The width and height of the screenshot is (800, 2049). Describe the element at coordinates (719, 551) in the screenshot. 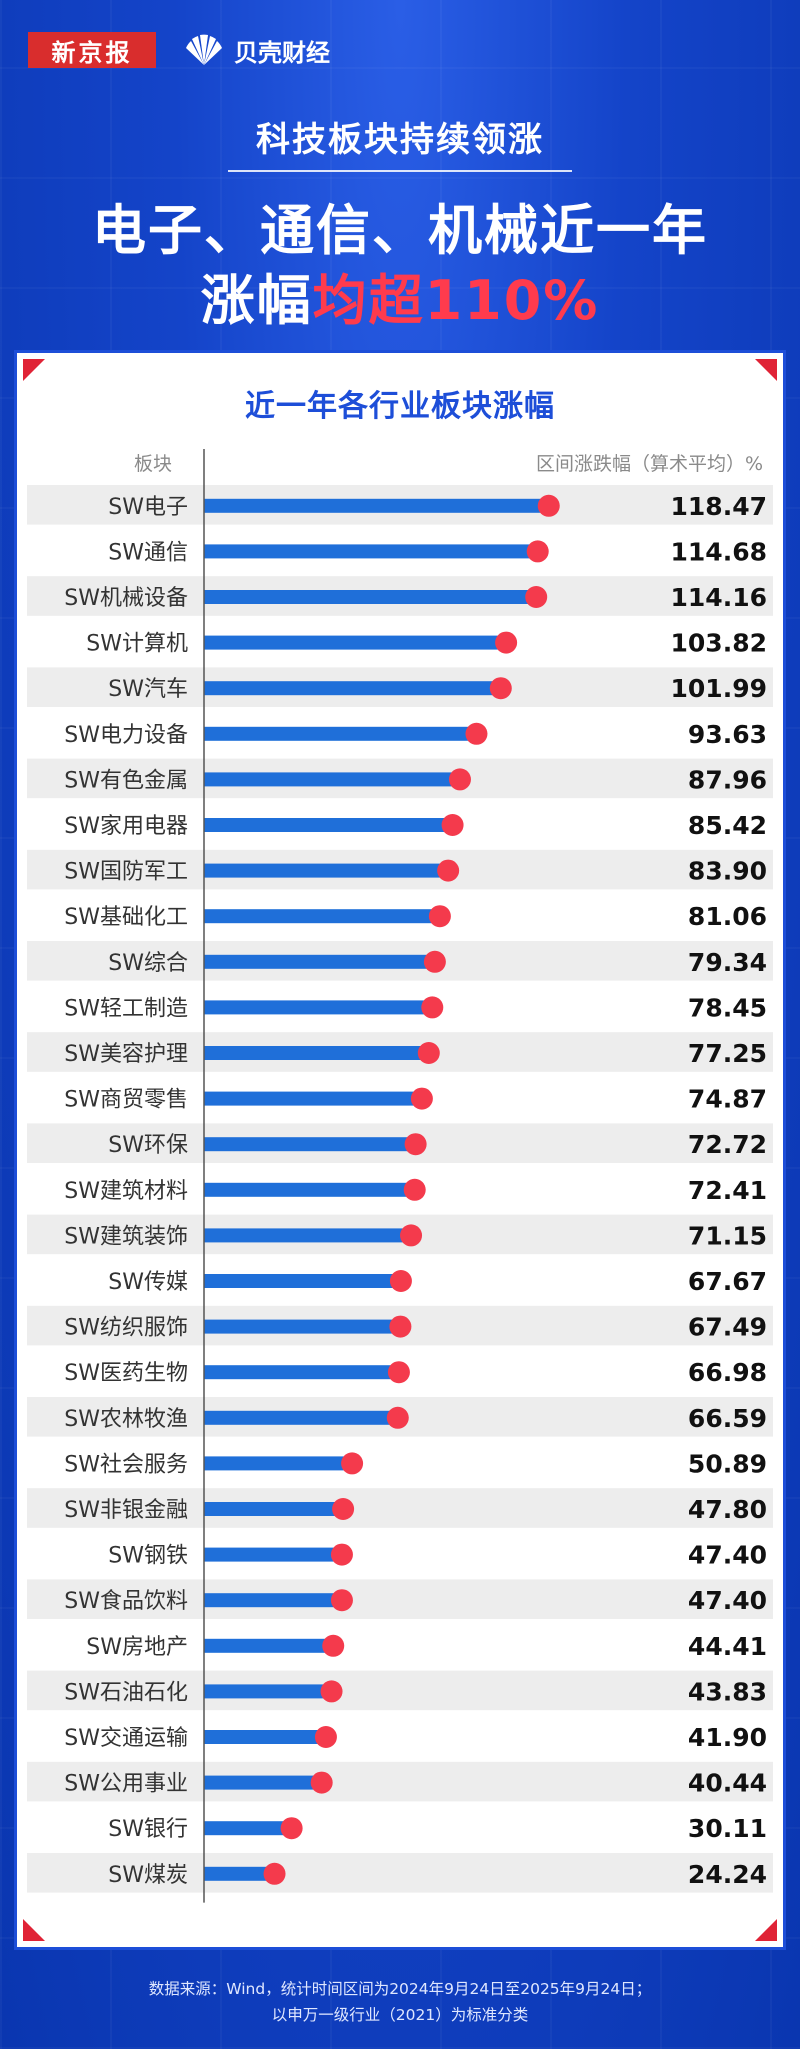

I see `value-label: 114.68` at that location.